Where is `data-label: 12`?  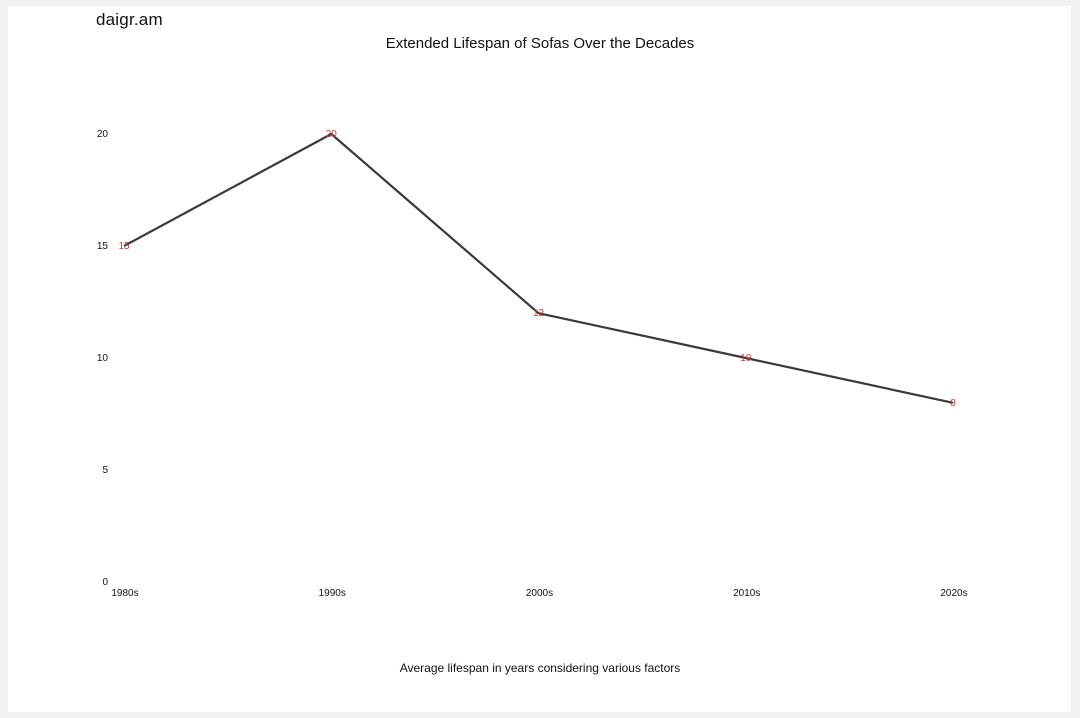
data-label: 12 is located at coordinates (539, 313).